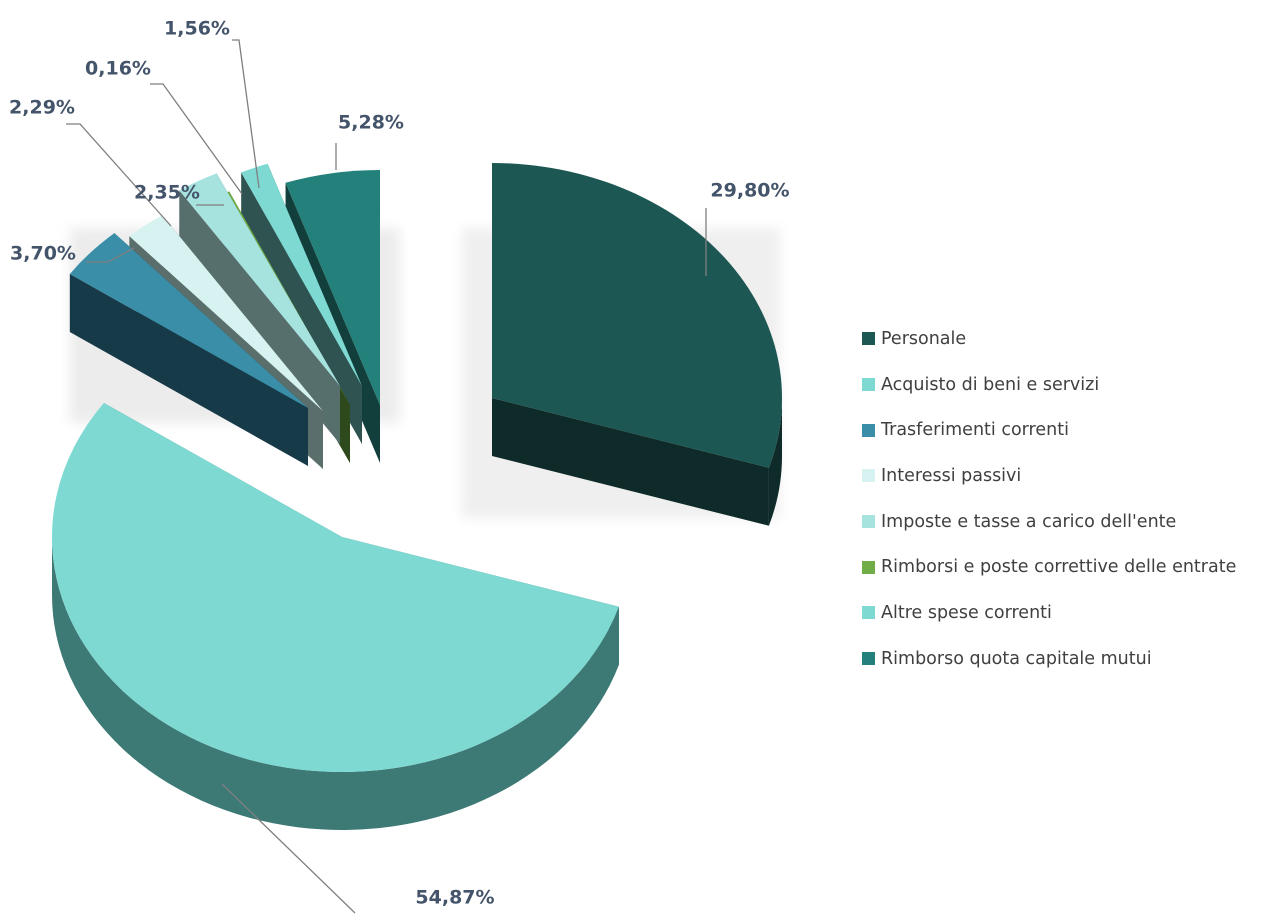 Image resolution: width=1283 pixels, height=919 pixels. Describe the element at coordinates (966, 612) in the screenshot. I see `legend-label: Altre spese correnti` at that location.